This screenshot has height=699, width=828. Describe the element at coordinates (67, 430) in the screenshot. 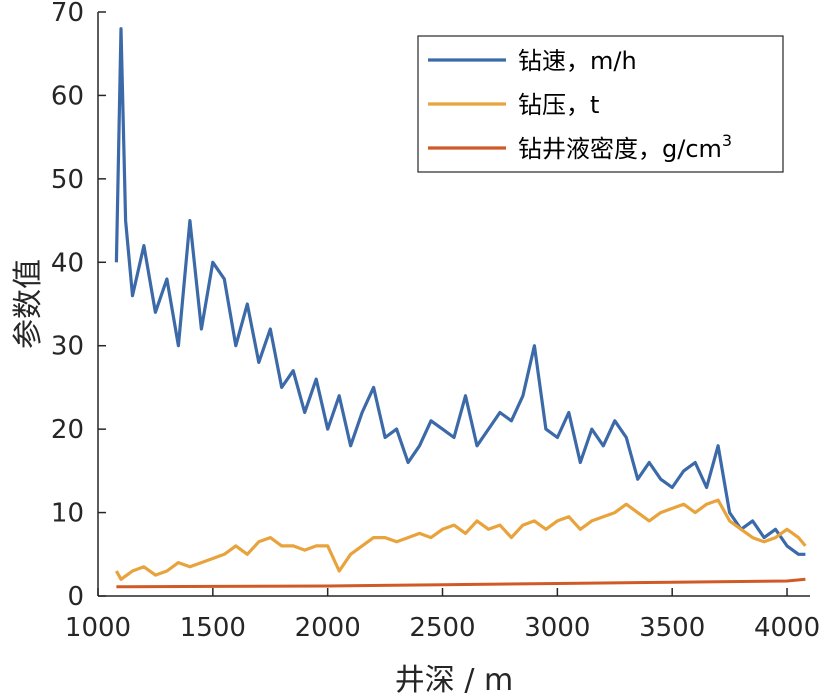

I see `y-tick-label: 20` at that location.